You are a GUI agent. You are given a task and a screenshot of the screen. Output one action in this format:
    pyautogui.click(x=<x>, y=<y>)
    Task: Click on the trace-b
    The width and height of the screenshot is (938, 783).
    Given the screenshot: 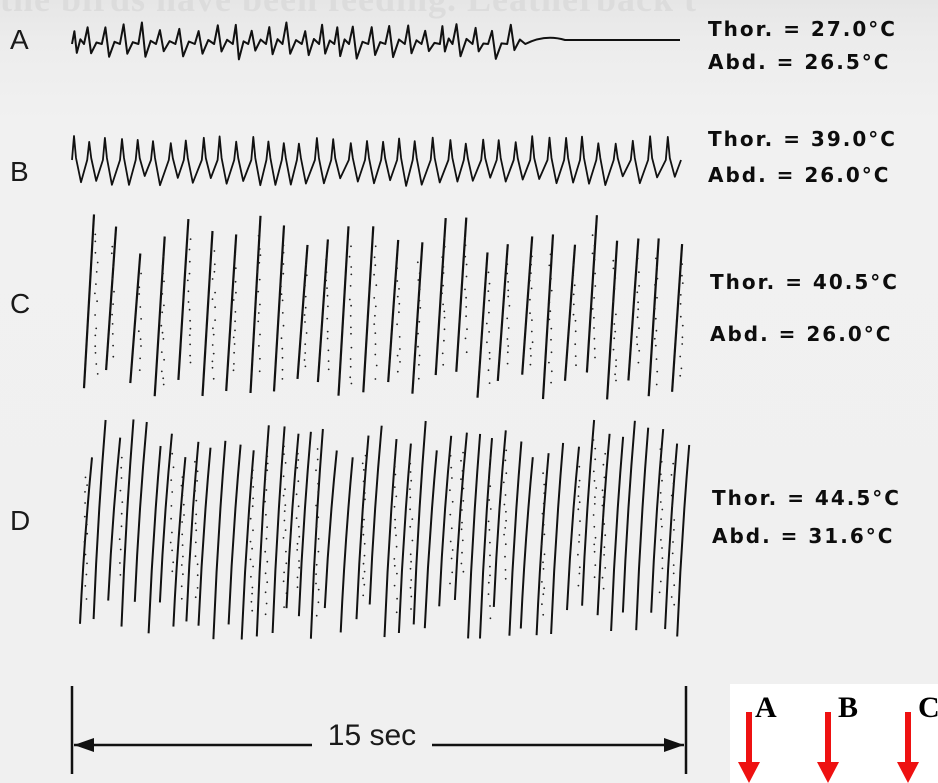 What is the action you would take?
    pyautogui.click(x=376, y=161)
    